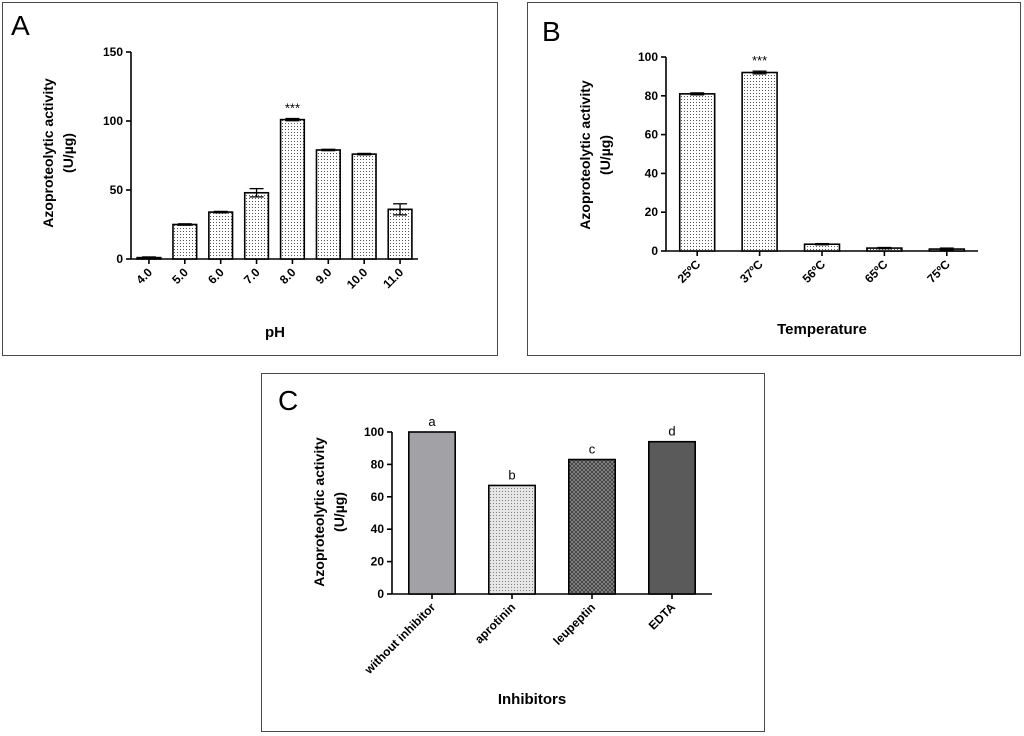  Describe the element at coordinates (605, 155) in the screenshot. I see `y-axis-title-b-line2: (U/µg)` at that location.